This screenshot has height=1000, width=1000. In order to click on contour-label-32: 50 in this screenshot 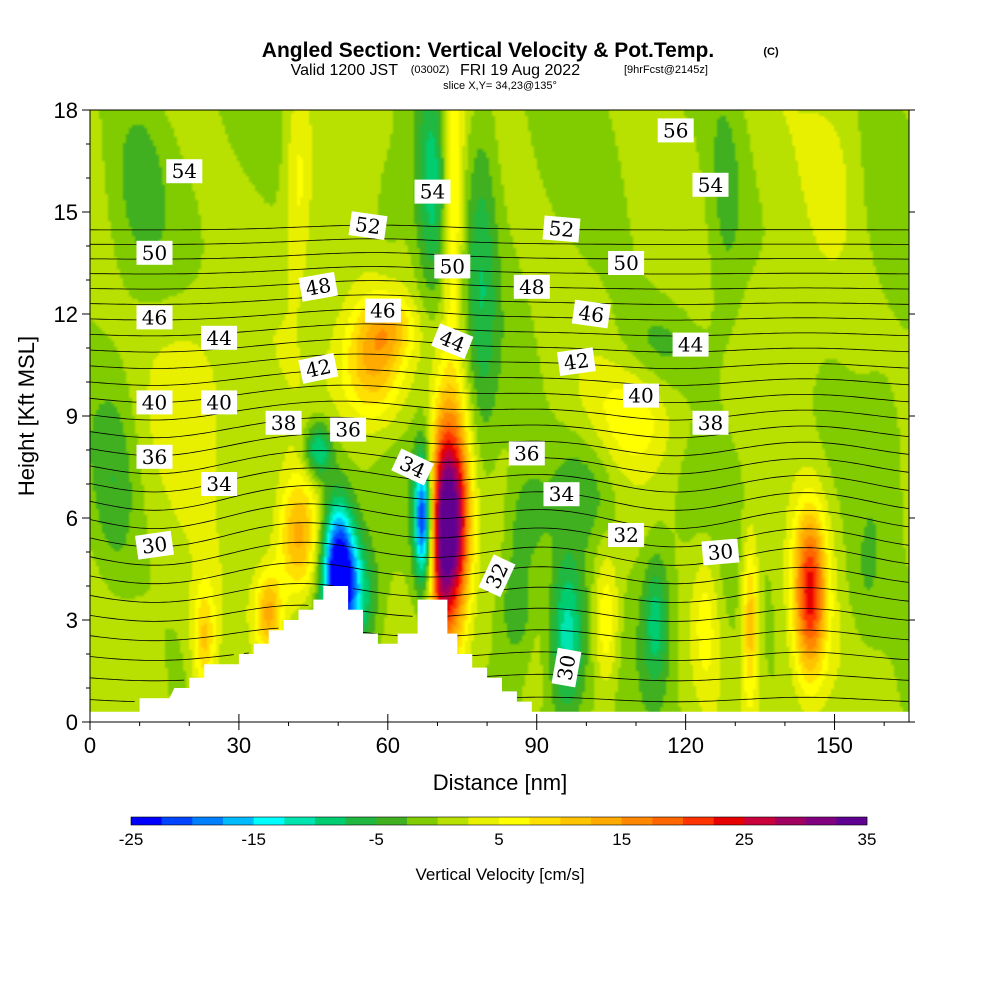, I will do `click(626, 263)`.